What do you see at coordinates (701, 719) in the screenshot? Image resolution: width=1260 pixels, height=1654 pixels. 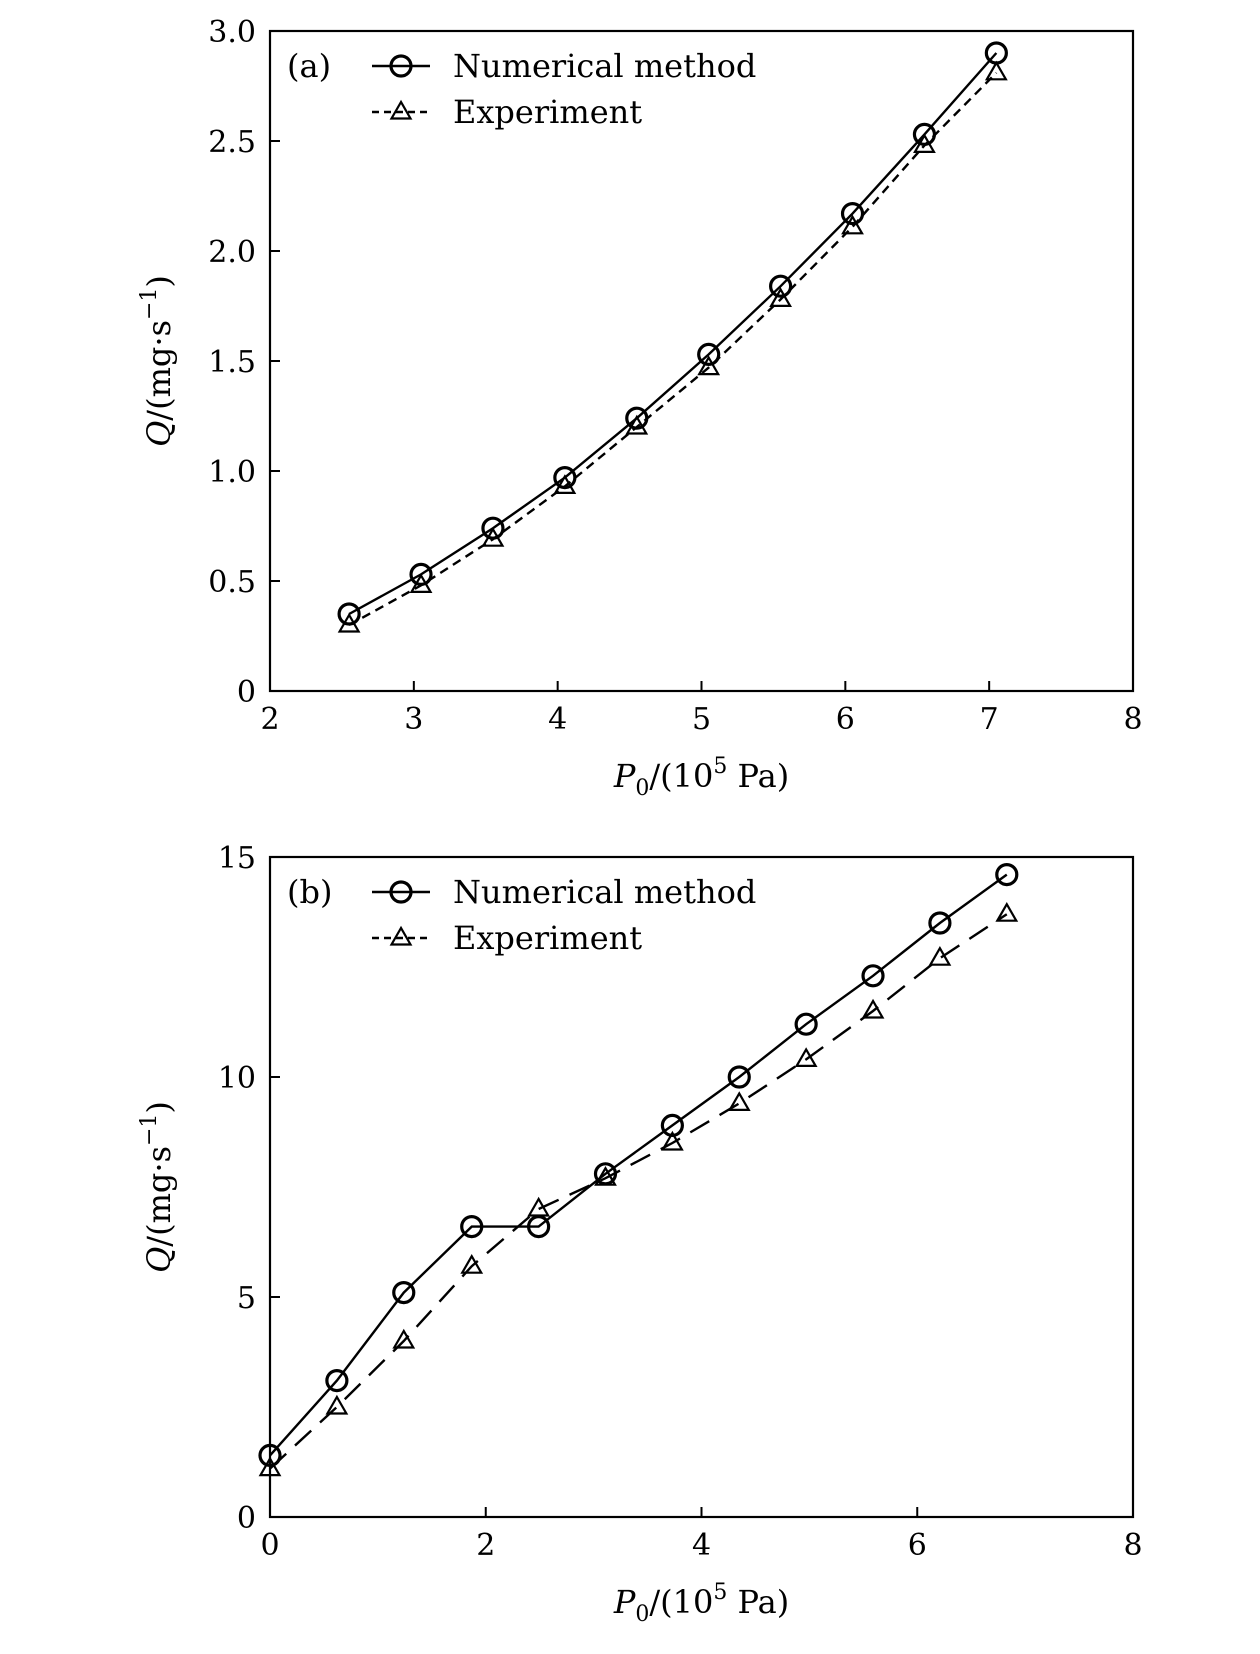 I see `x-tick-label: 5` at bounding box center [701, 719].